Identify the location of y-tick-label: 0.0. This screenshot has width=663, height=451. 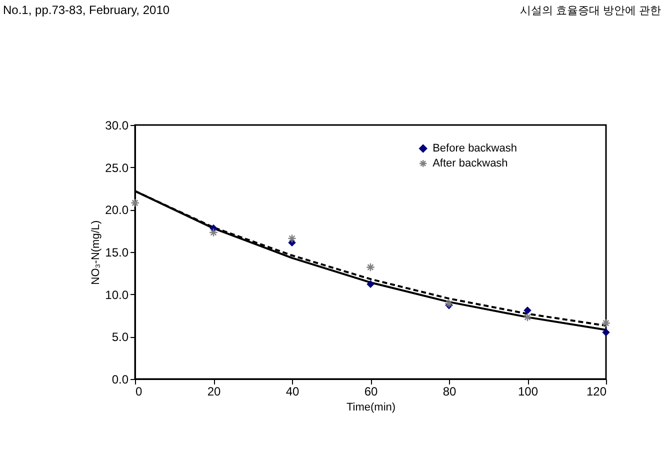
(120, 379).